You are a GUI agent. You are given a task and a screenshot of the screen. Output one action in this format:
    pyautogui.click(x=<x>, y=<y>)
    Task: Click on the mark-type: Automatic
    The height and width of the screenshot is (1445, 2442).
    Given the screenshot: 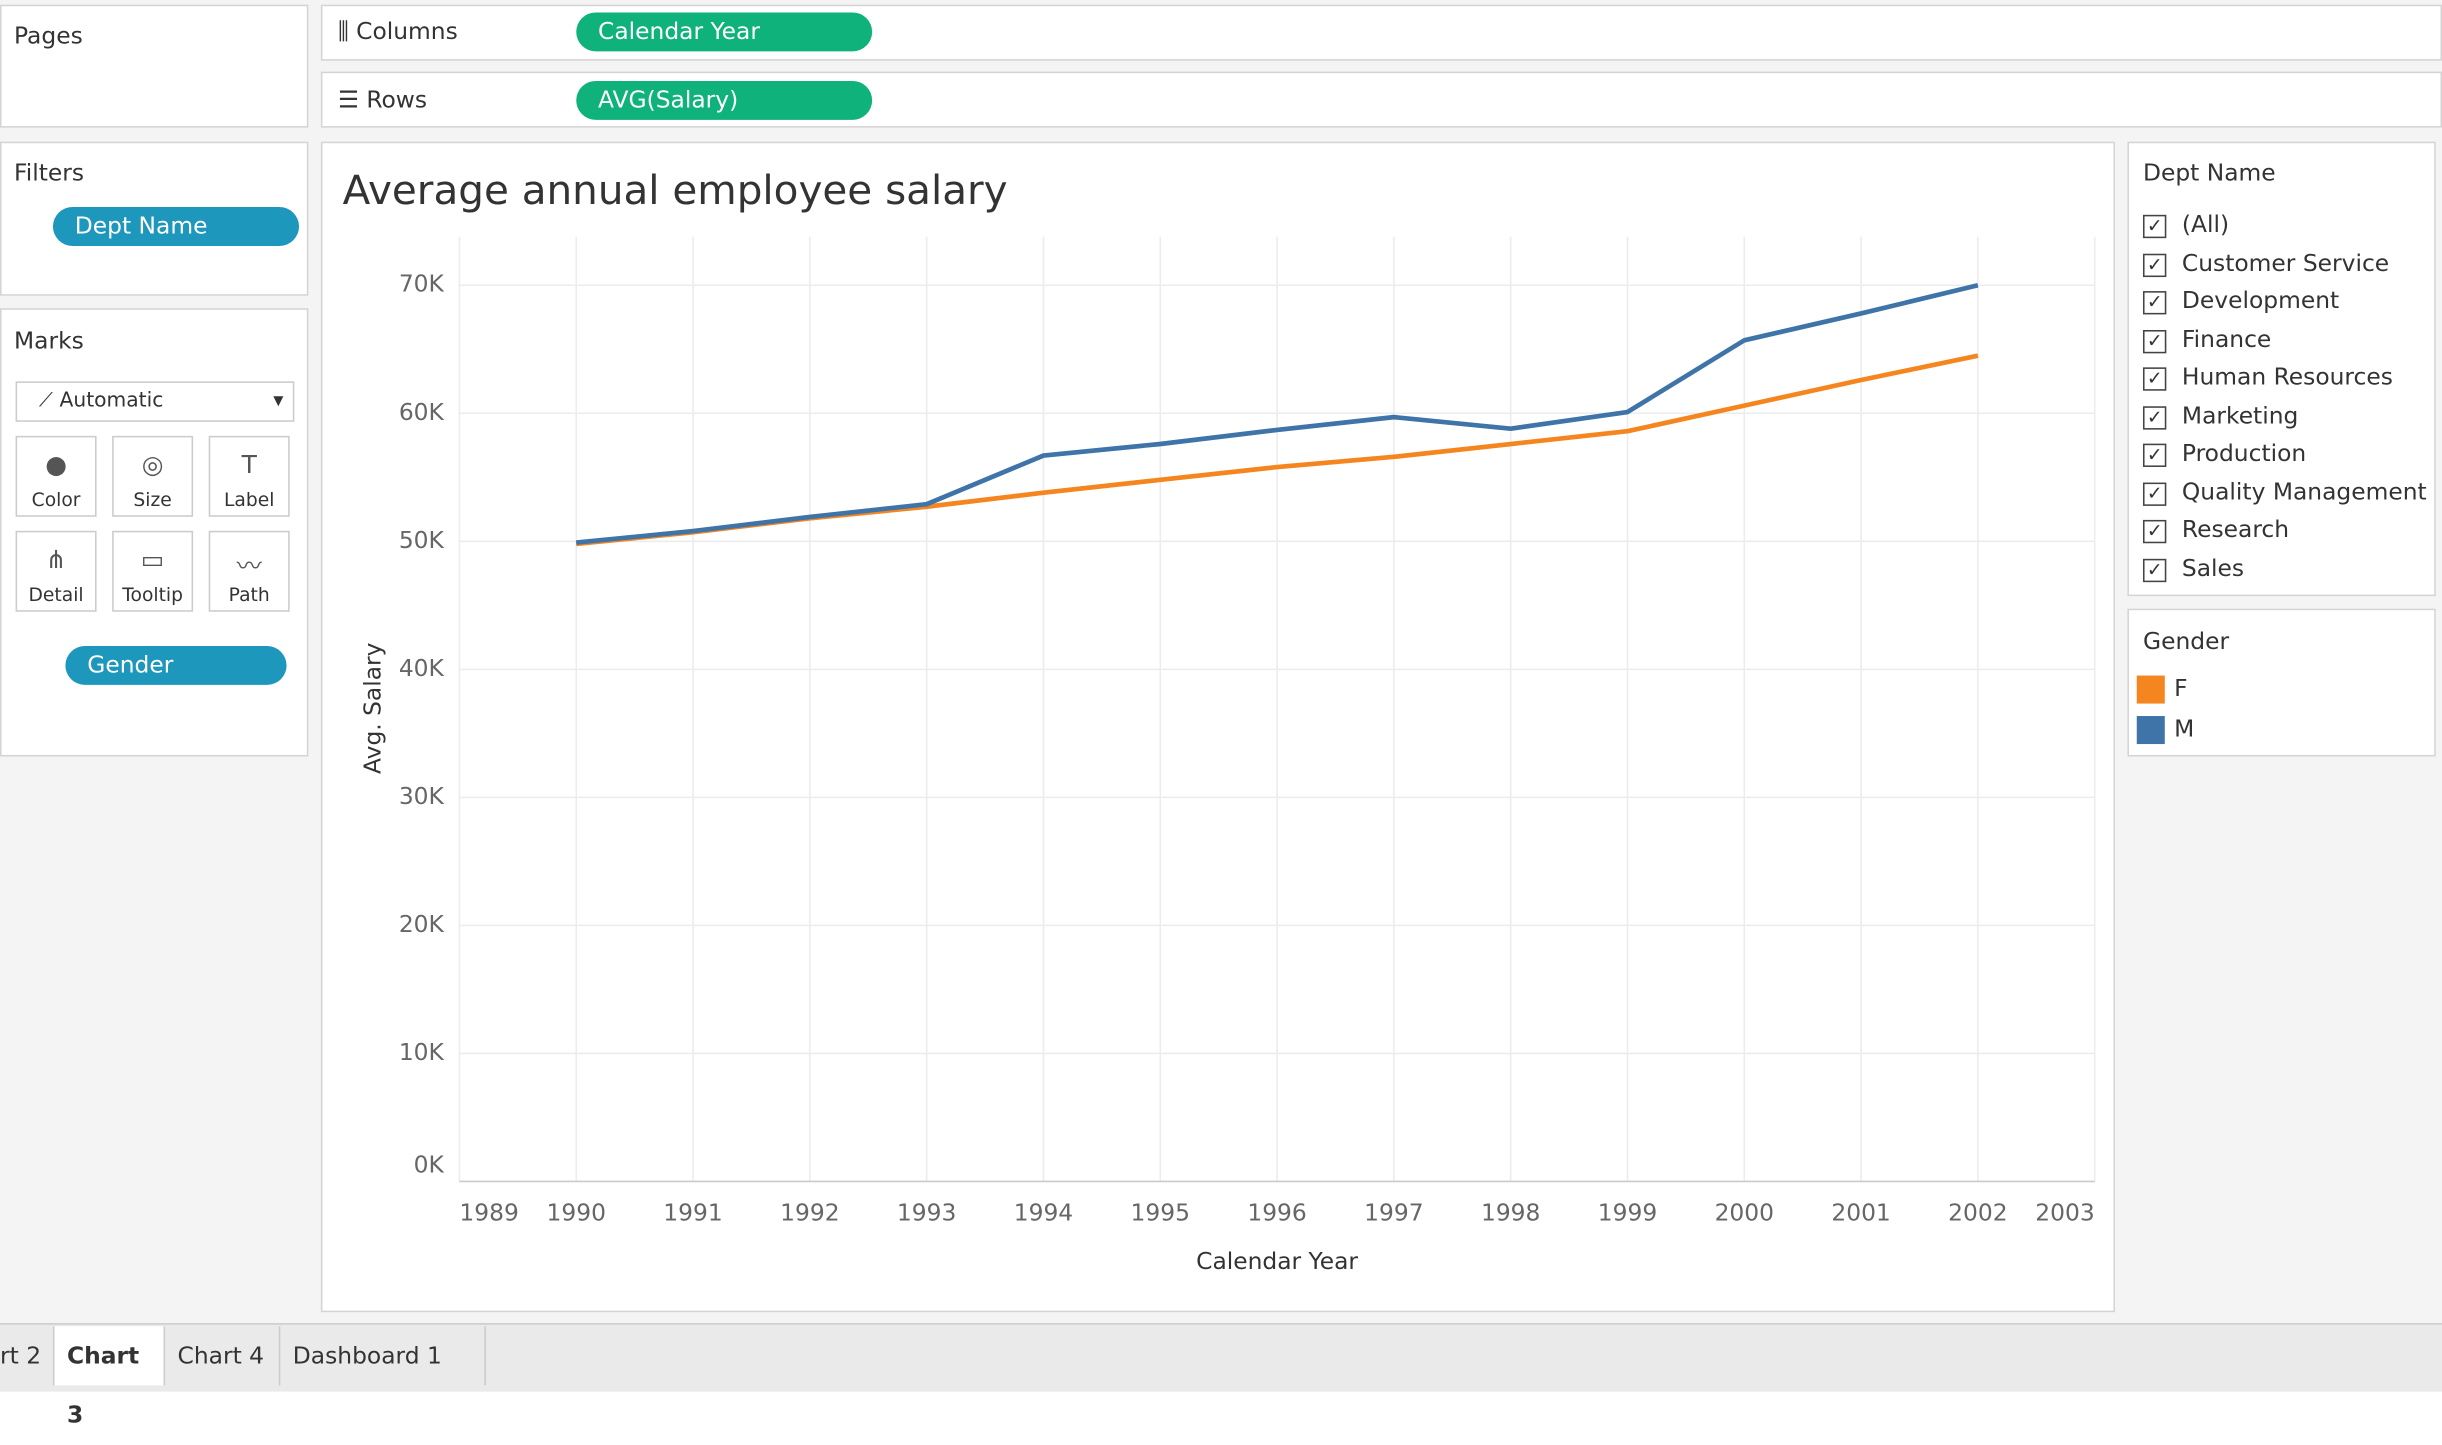 What is the action you would take?
    pyautogui.click(x=111, y=401)
    